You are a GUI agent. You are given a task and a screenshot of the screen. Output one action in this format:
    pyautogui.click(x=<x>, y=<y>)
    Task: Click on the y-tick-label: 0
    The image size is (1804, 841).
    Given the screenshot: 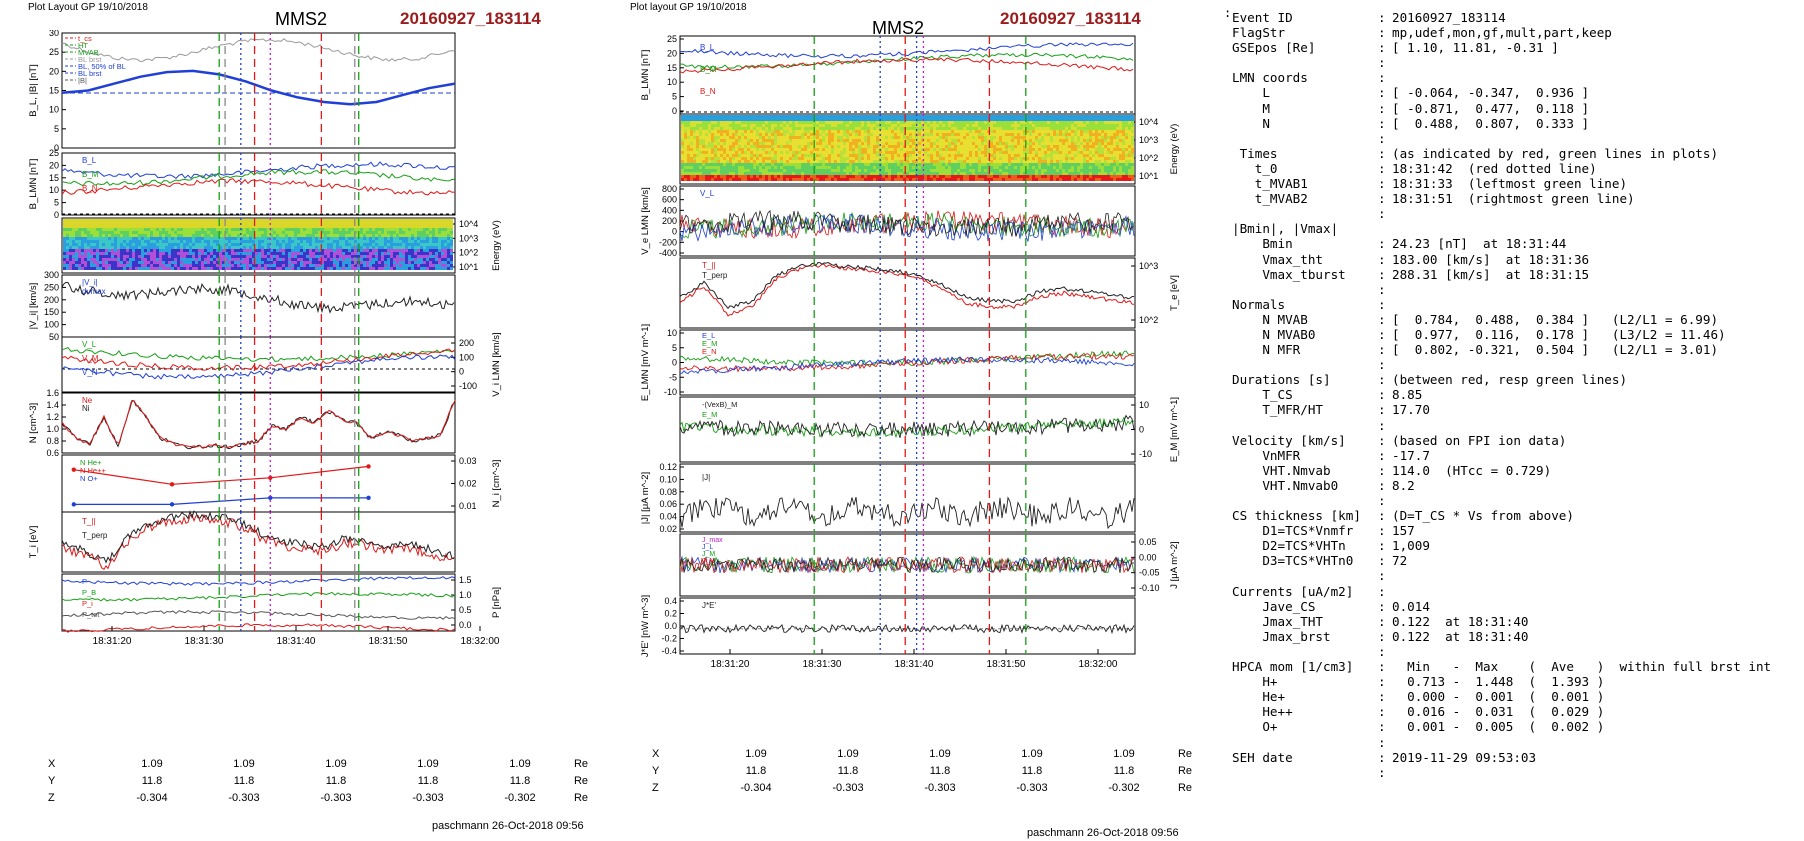 What is the action you would take?
    pyautogui.click(x=56, y=215)
    